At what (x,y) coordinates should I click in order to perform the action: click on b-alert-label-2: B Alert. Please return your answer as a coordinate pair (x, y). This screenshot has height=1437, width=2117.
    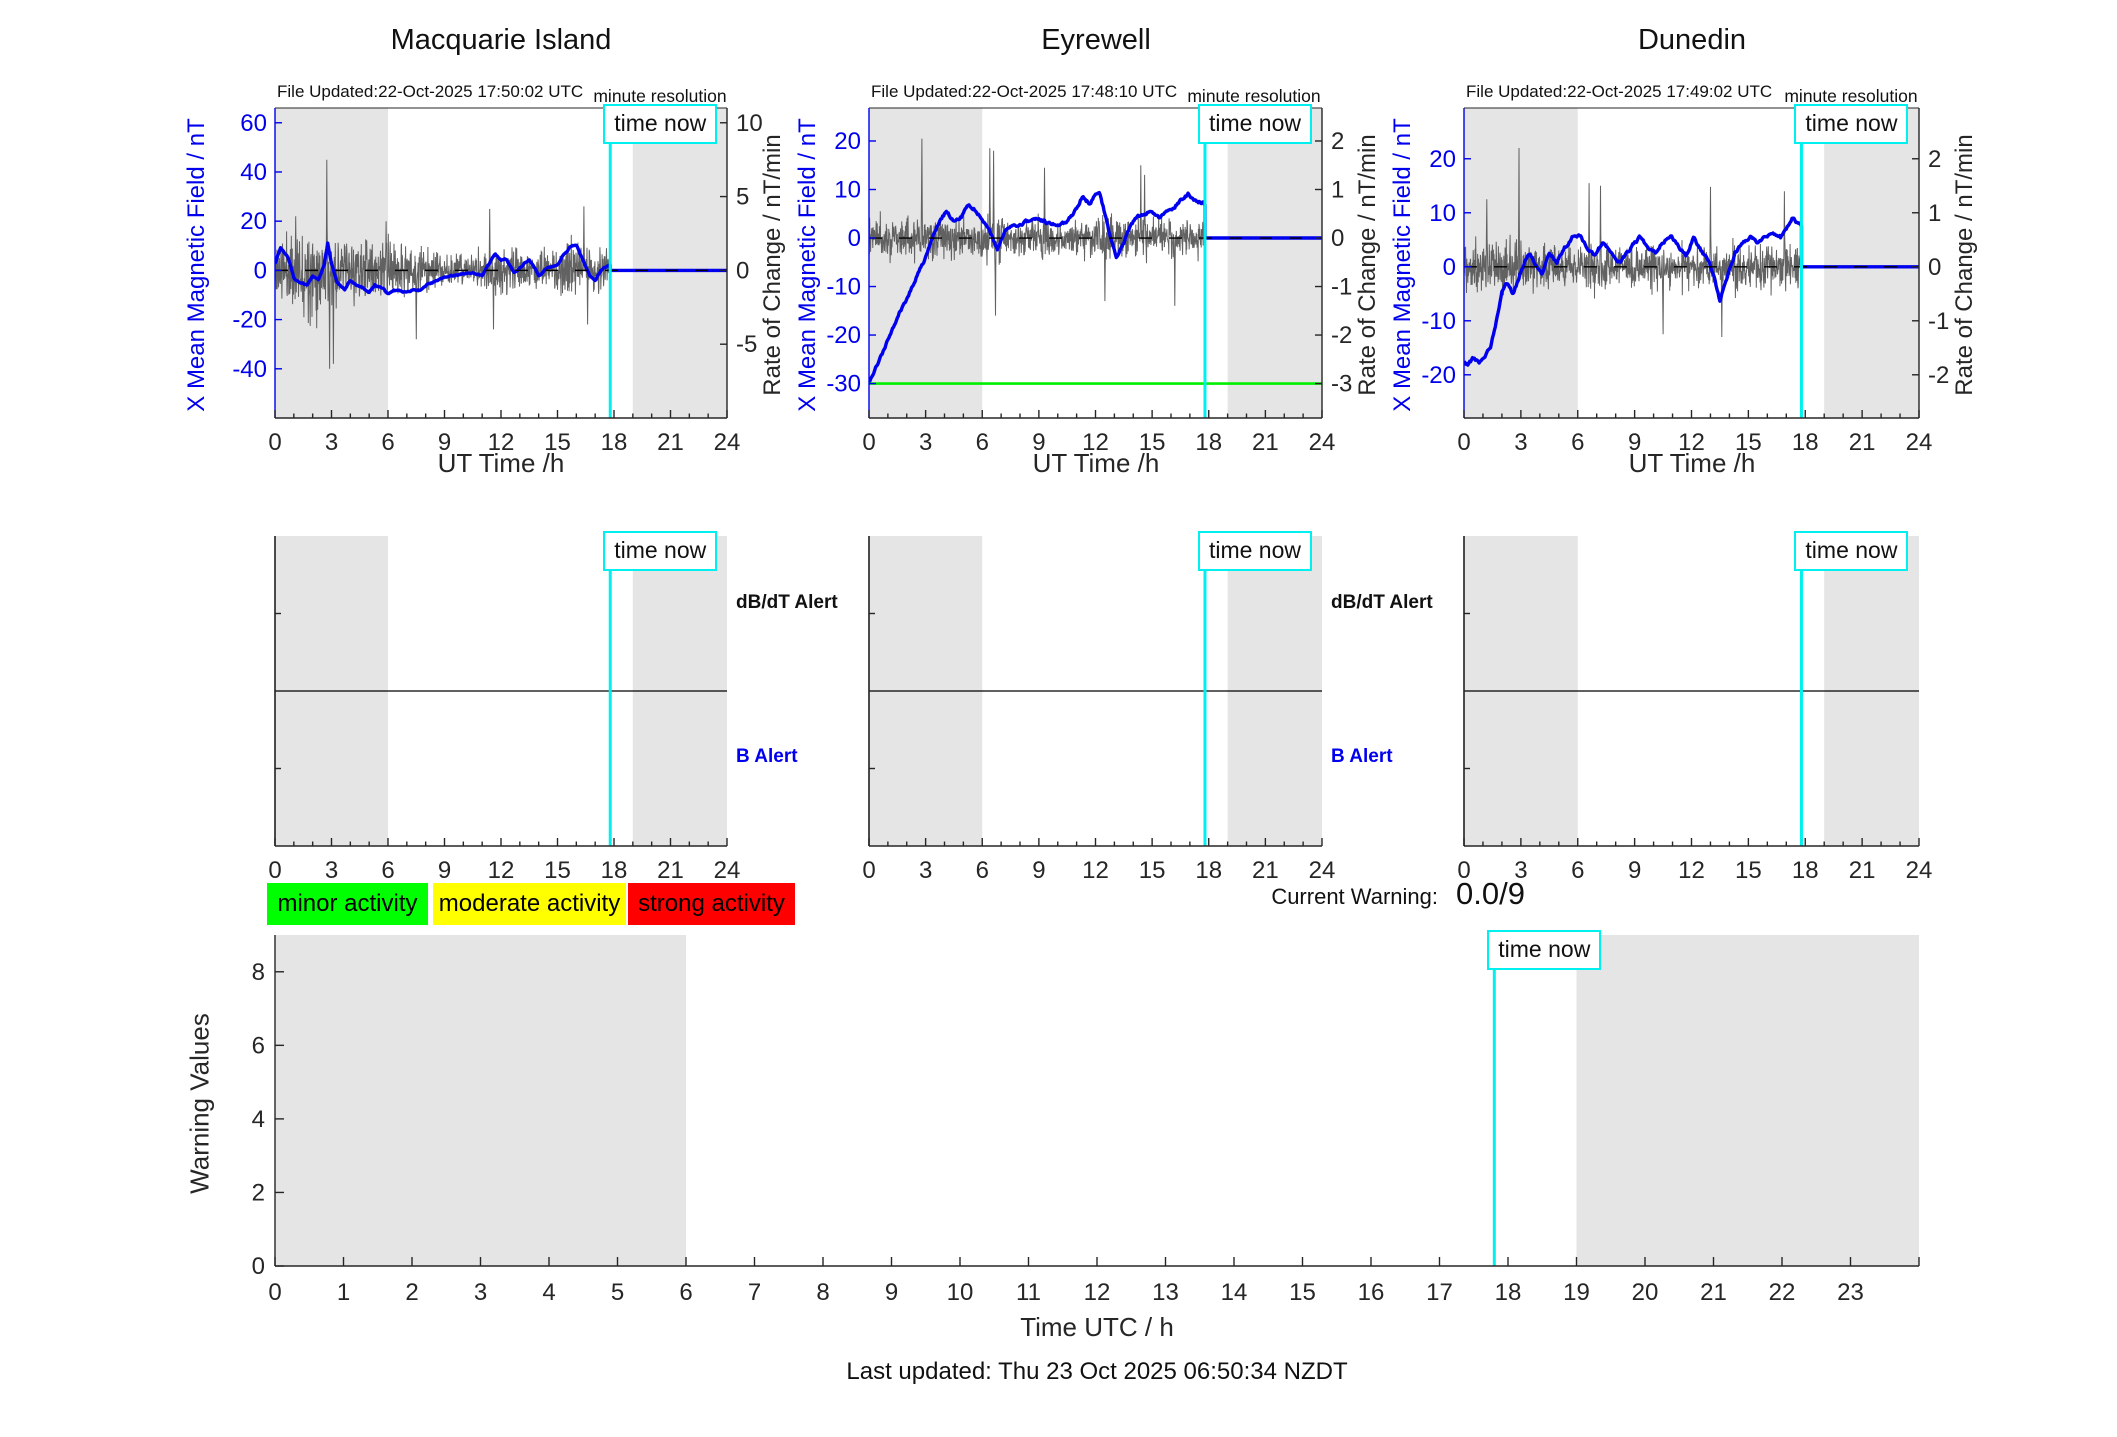
    Looking at the image, I should click on (1362, 756).